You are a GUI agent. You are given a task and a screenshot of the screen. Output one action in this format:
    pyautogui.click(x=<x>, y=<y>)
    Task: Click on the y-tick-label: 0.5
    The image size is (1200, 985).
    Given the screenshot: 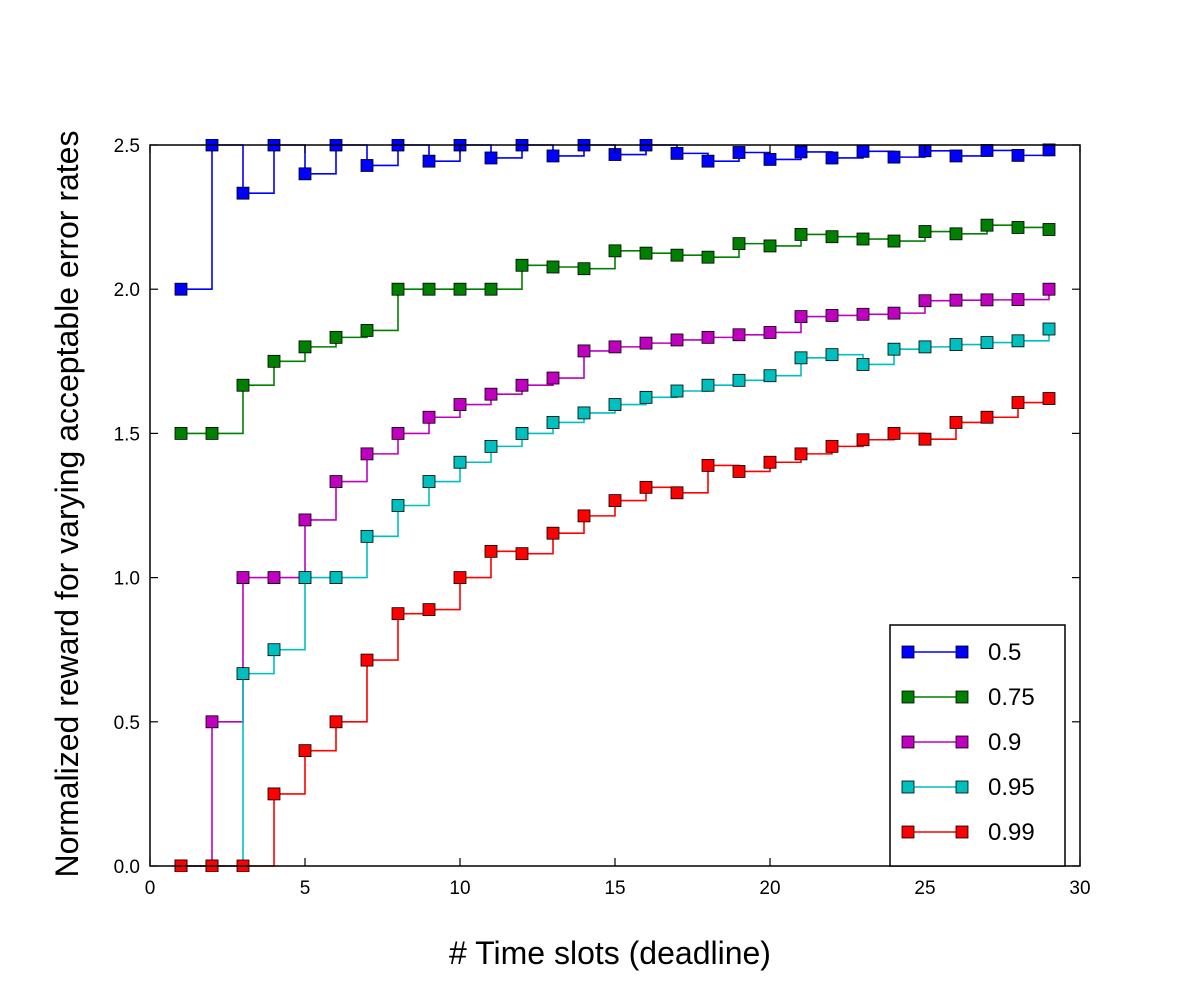 What is the action you would take?
    pyautogui.click(x=127, y=723)
    